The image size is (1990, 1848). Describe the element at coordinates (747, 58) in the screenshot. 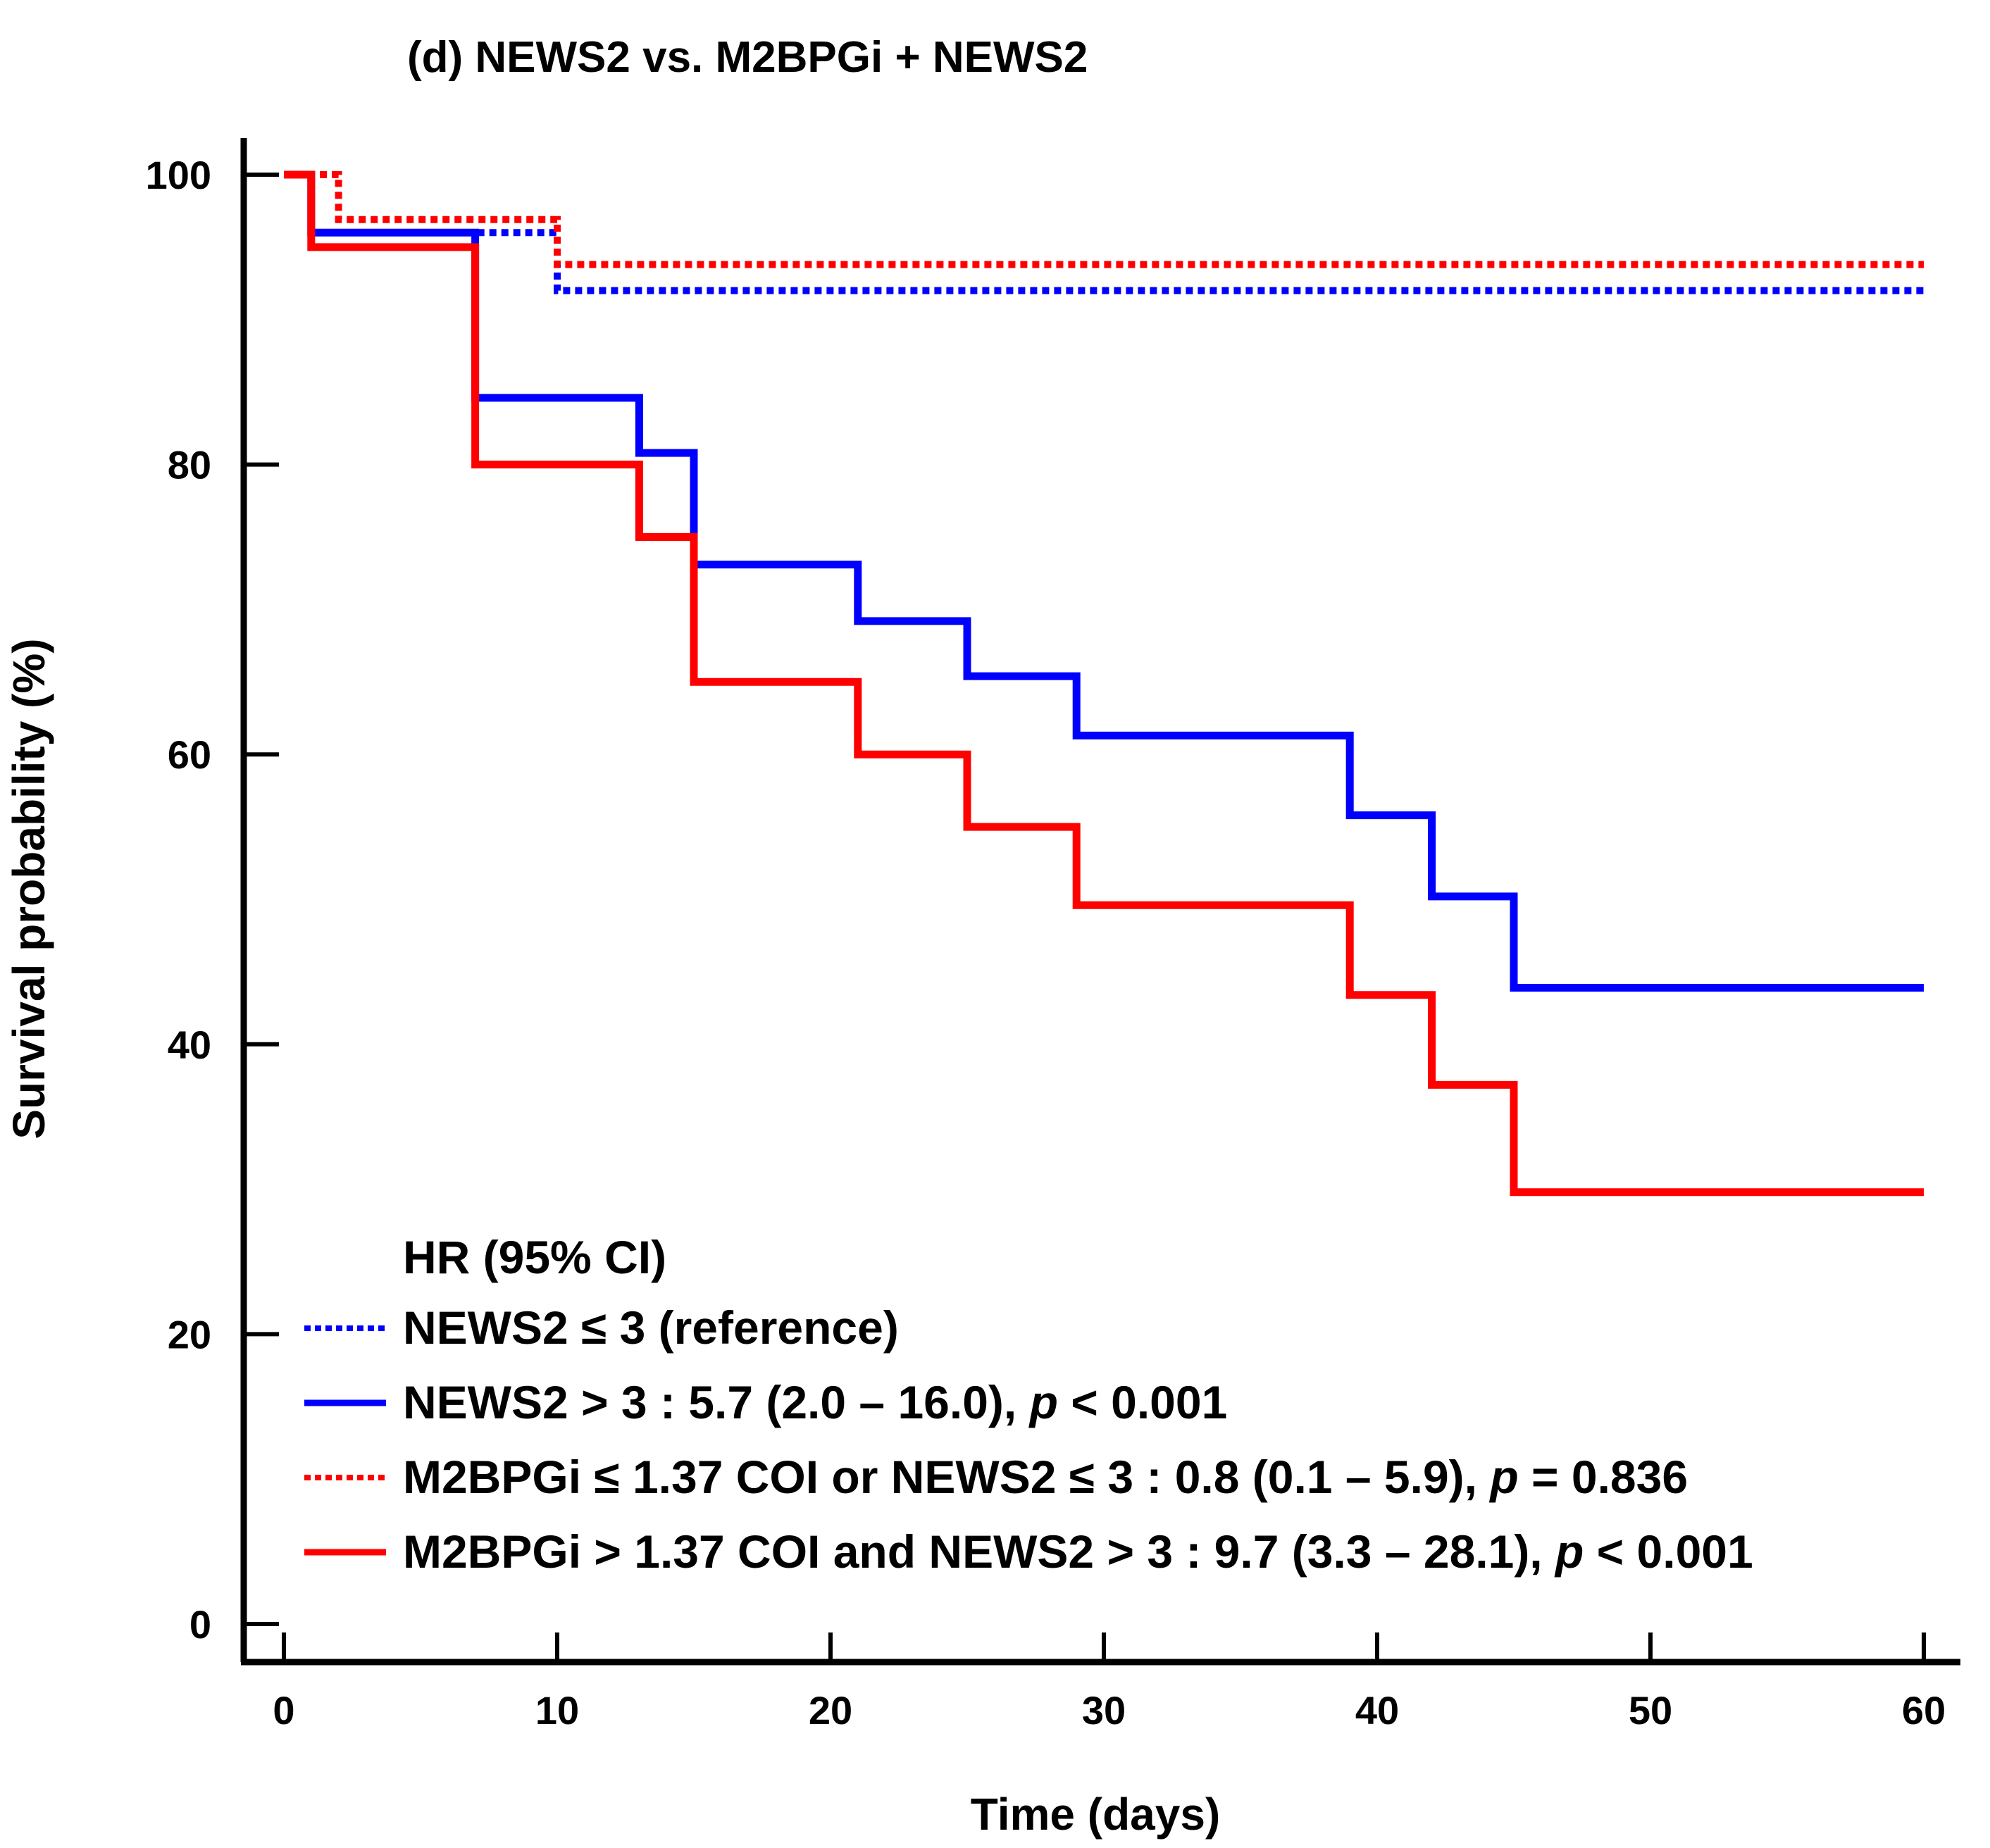

I see `chart-title: (d) NEWS2 vs. M2BPGi + NEWS2` at that location.